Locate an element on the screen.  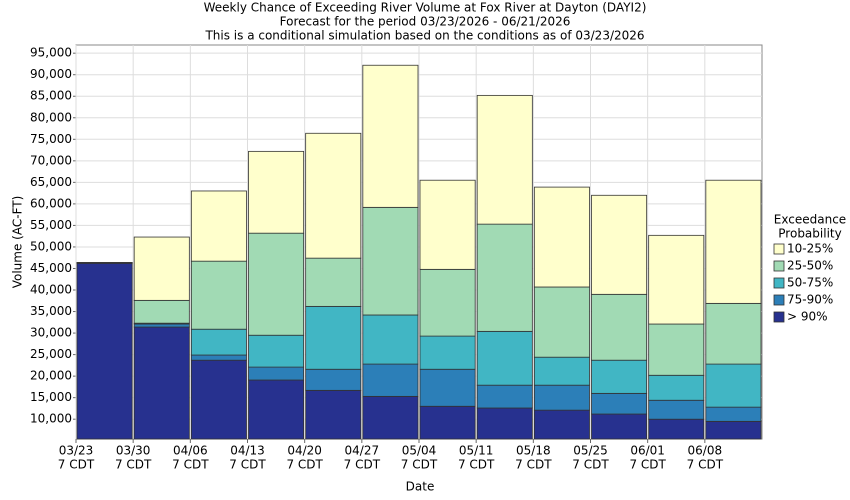
x-tick-label: 03/30 is located at coordinates (133, 451).